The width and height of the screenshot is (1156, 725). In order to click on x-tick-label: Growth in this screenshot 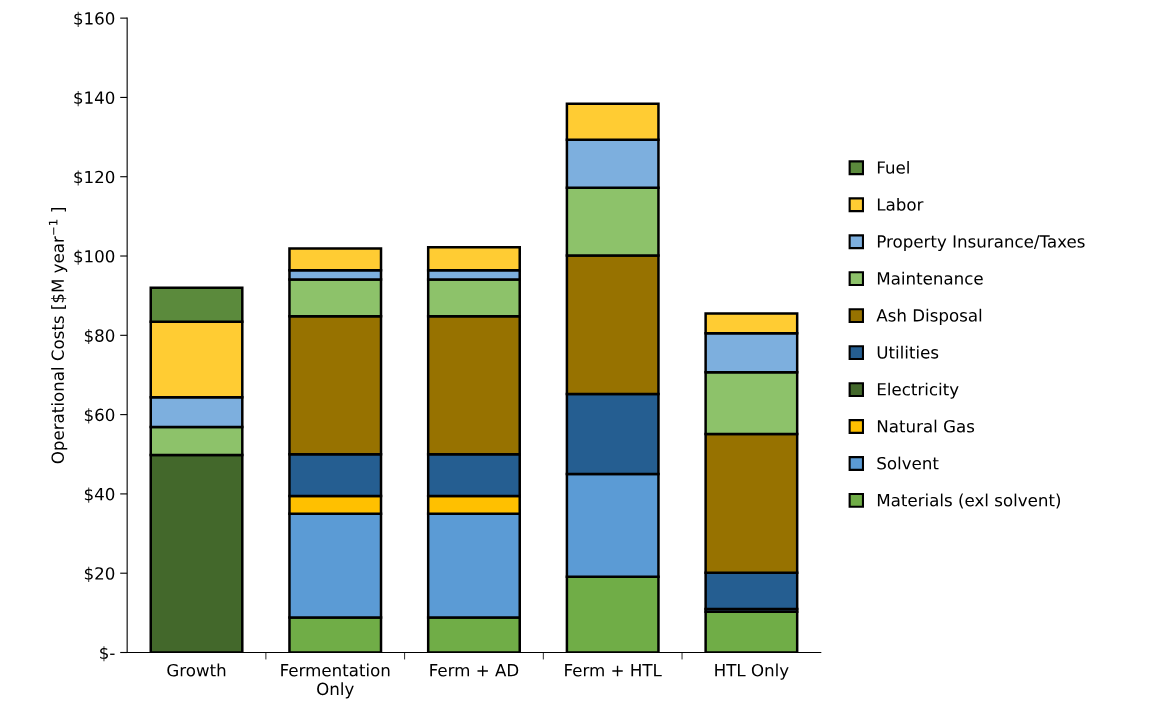, I will do `click(196, 670)`.